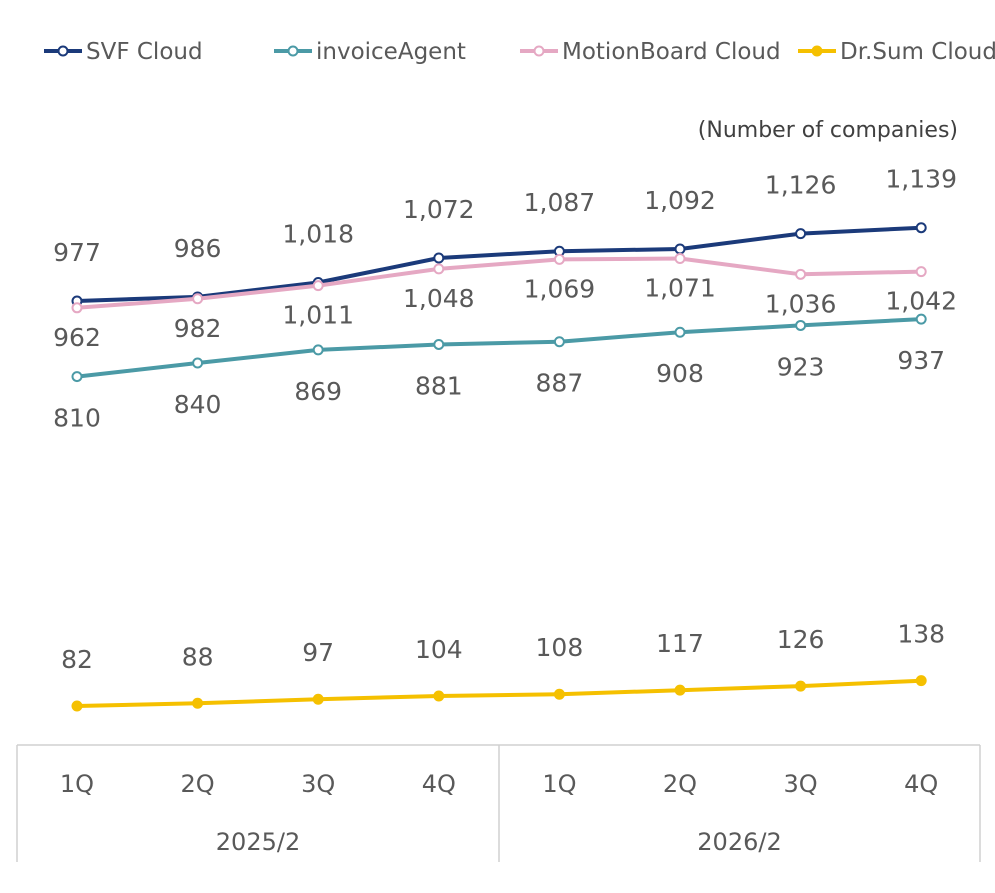 The image size is (995, 893). I want to click on legend-label: Dr.Sum Cloud, so click(917, 52).